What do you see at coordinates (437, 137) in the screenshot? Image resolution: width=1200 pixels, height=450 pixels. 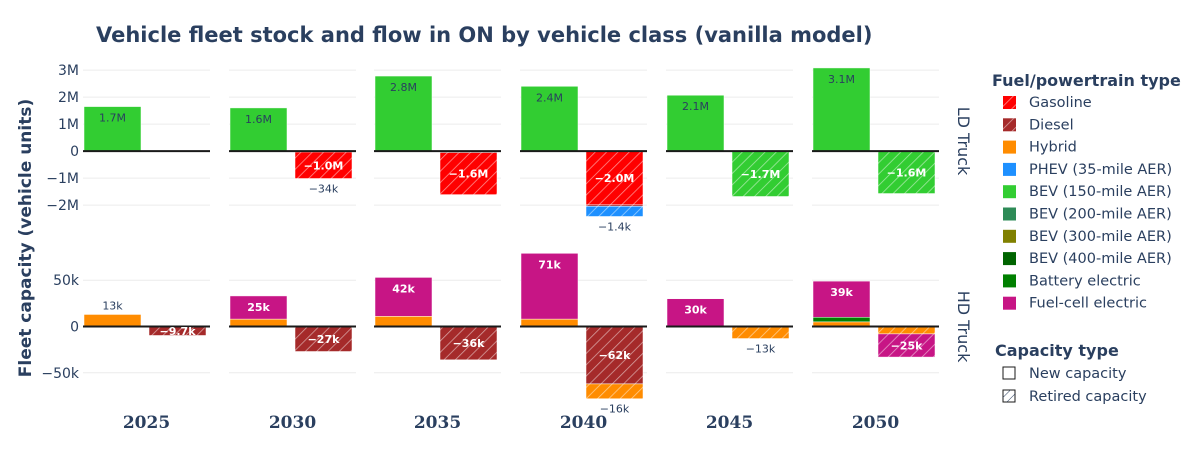 I see `panel: 2.8M −1.6M` at bounding box center [437, 137].